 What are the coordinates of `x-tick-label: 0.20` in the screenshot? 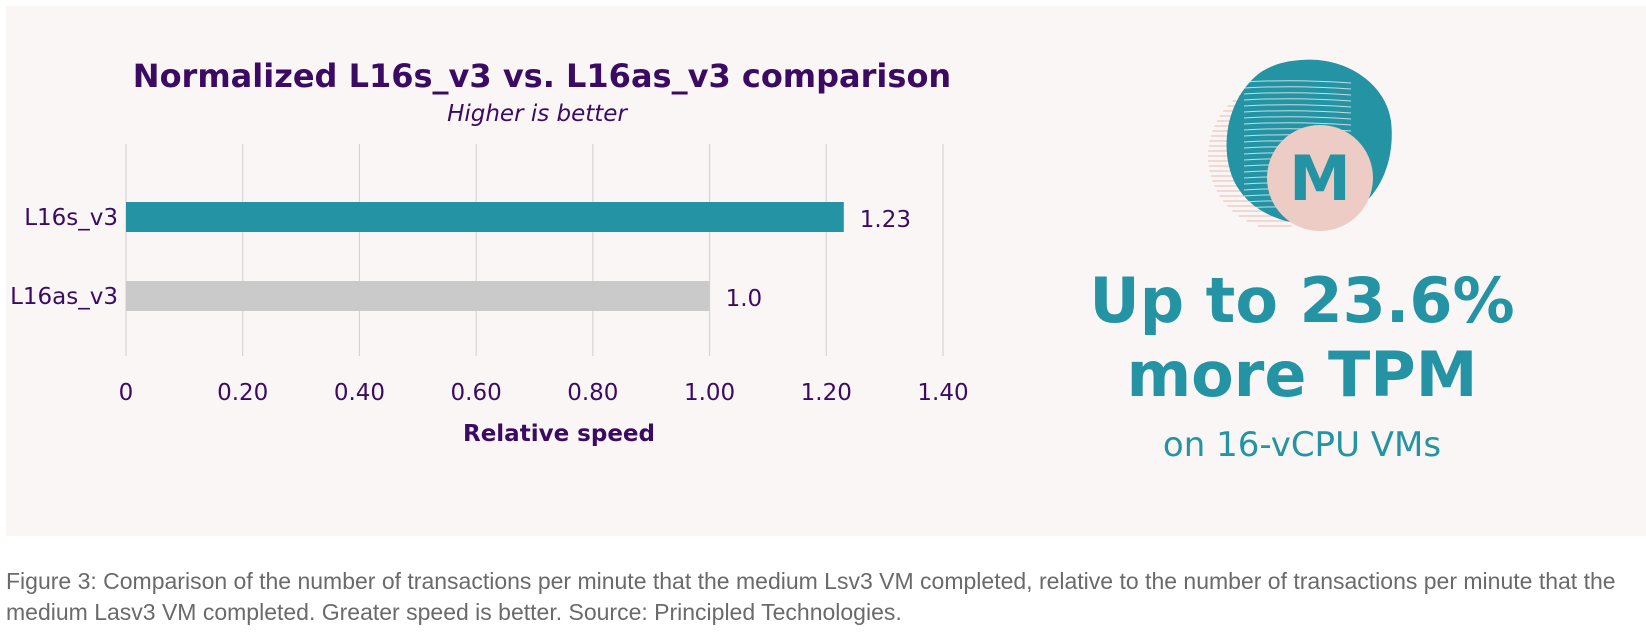 It's located at (242, 393).